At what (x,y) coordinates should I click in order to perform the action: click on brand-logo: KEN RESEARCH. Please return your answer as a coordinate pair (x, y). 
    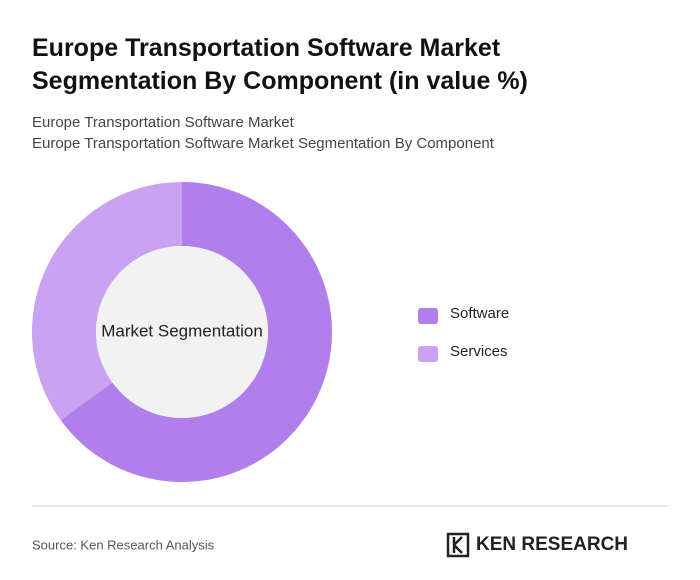
    Looking at the image, I should click on (537, 545).